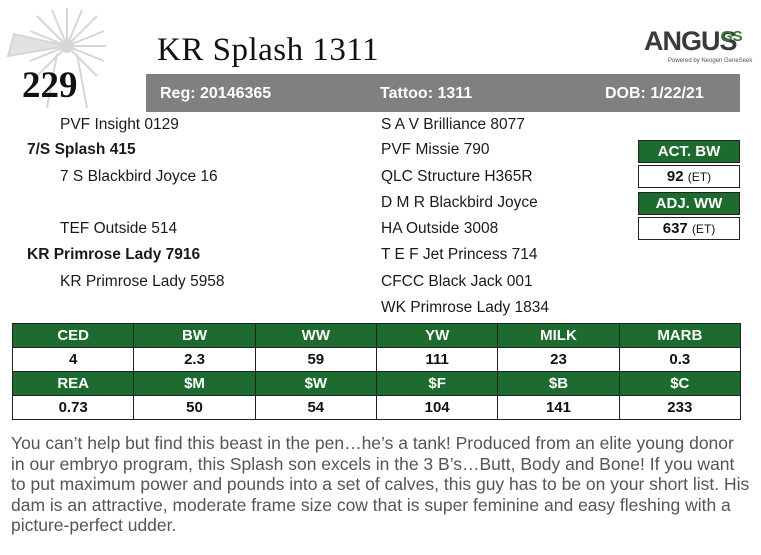 This screenshot has height=555, width=761. I want to click on date-of-birth: DOB: 1/22/21, so click(654, 93).